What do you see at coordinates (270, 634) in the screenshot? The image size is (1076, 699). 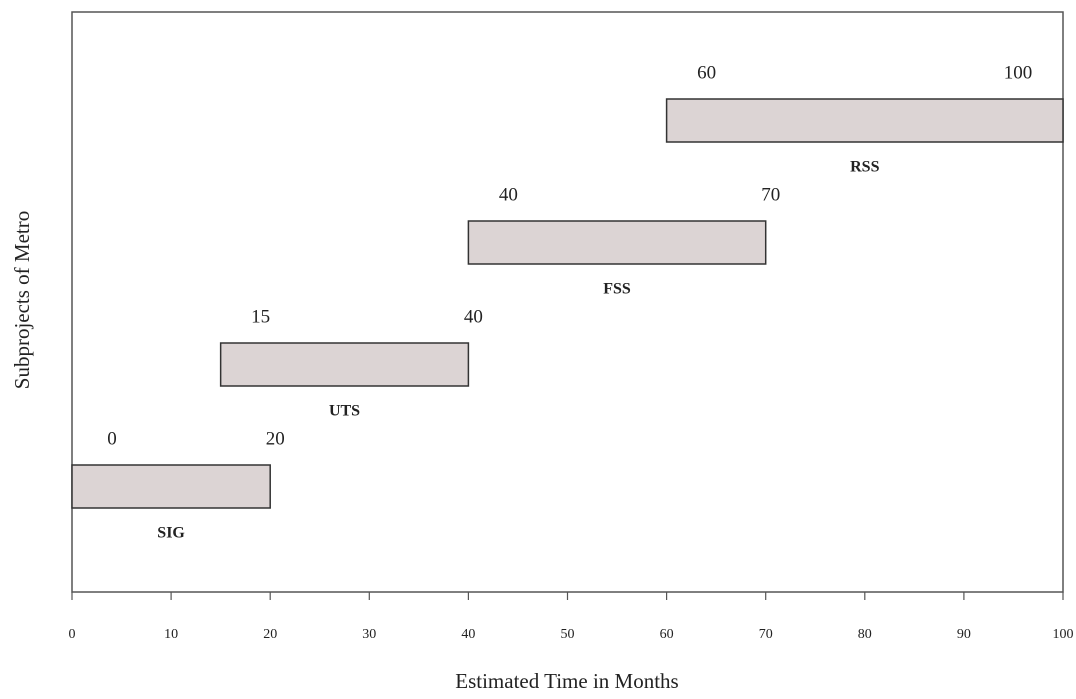 I see `x-tick-label: 20` at bounding box center [270, 634].